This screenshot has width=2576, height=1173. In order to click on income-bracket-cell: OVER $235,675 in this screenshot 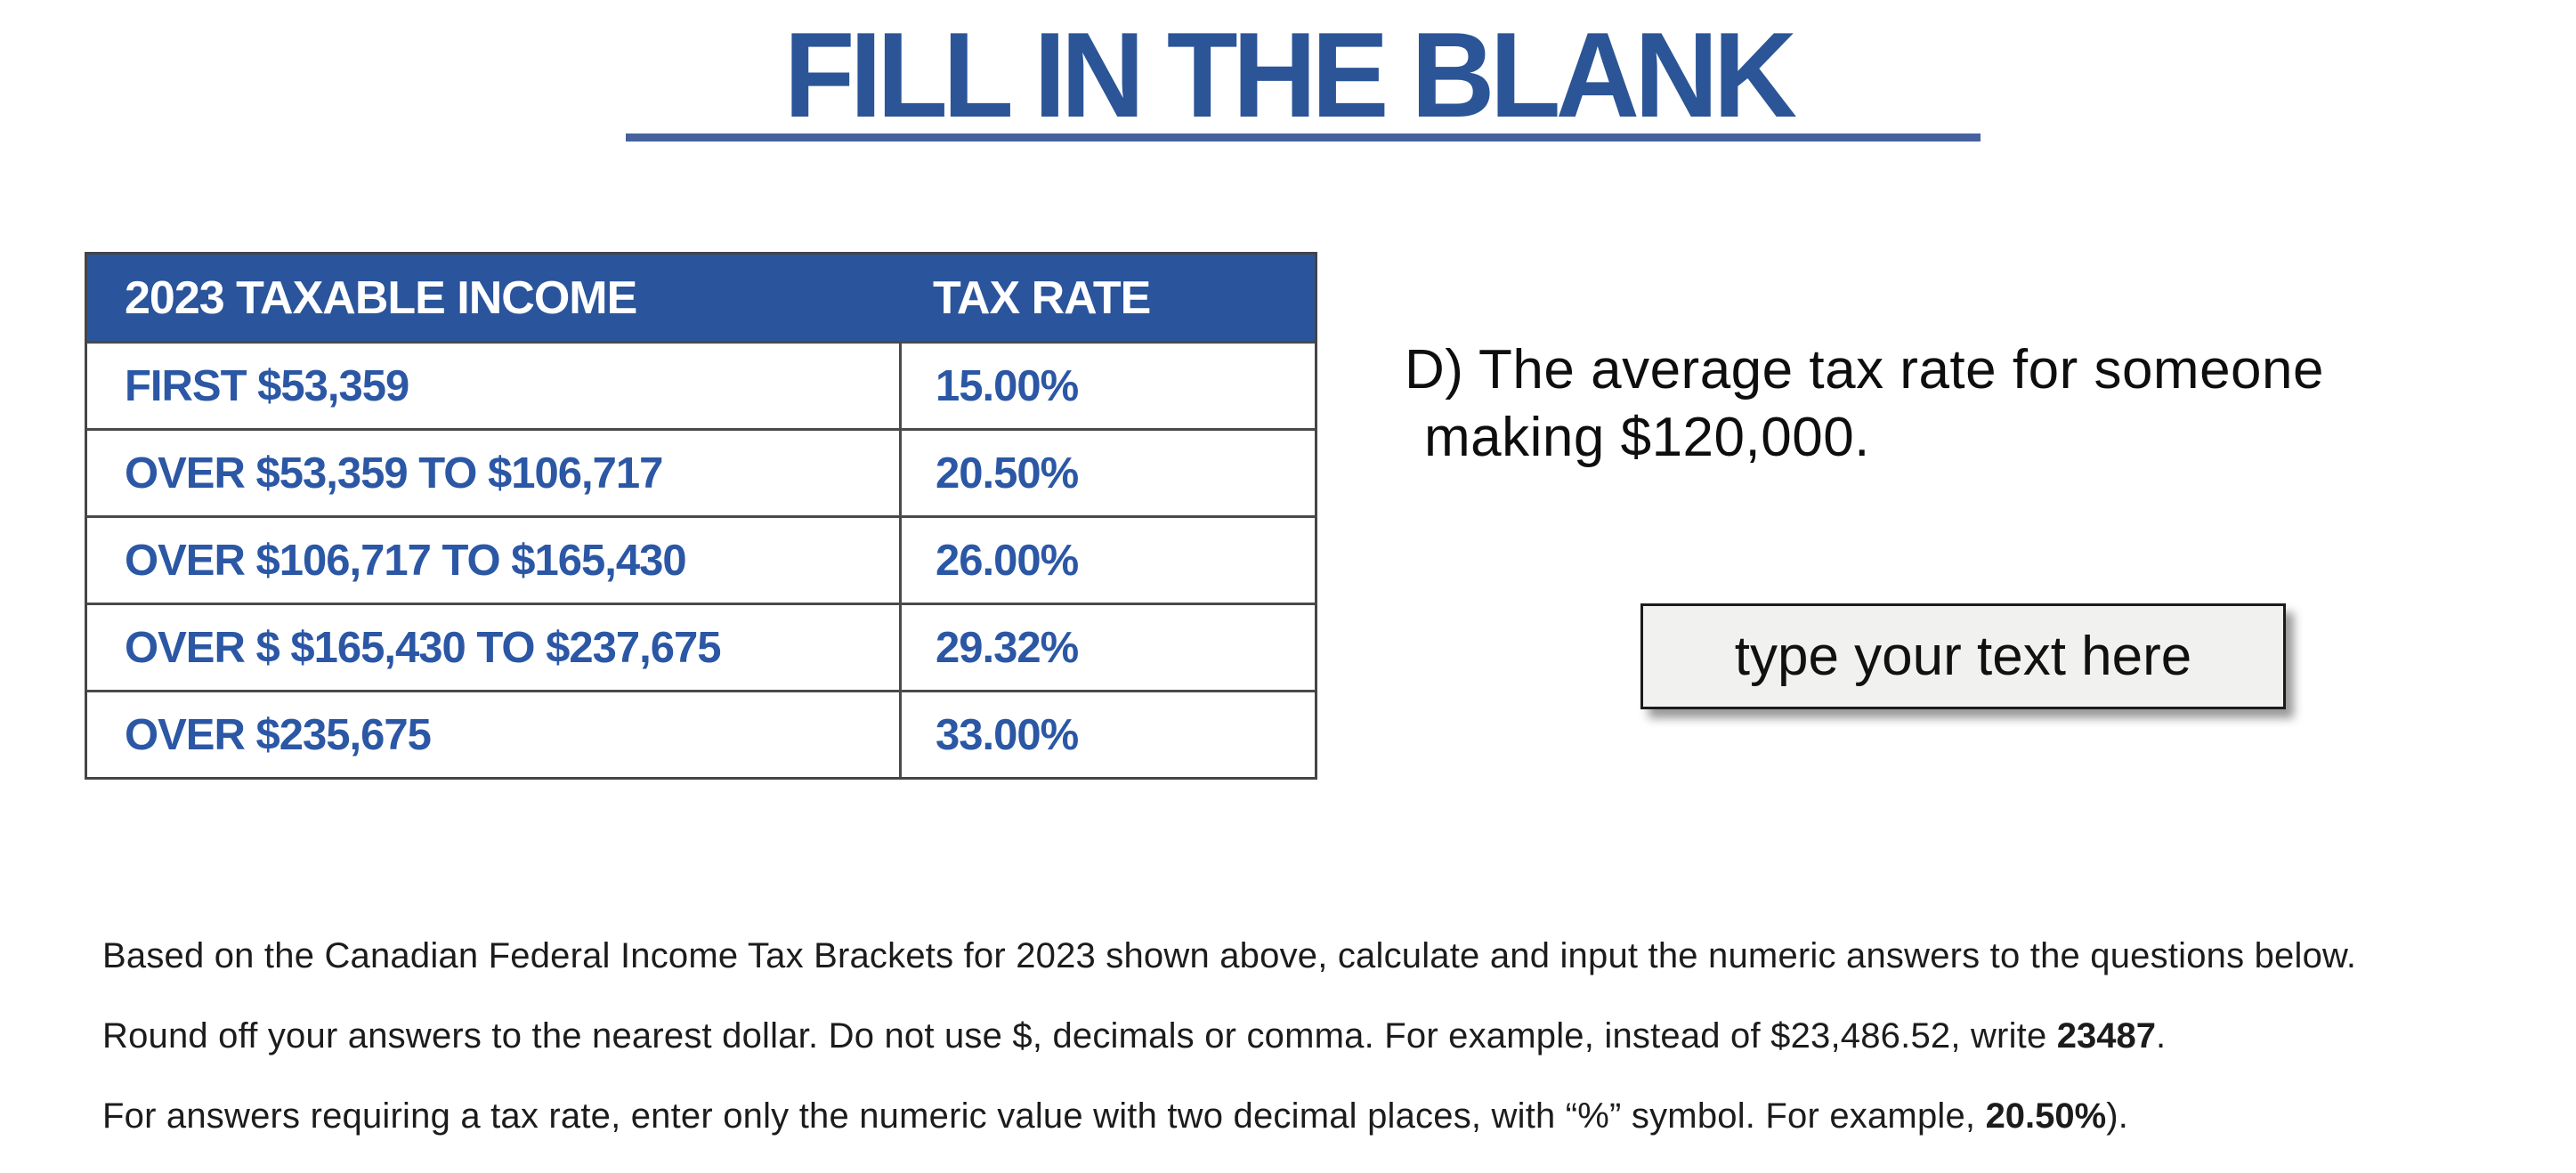, I will do `click(278, 734)`.